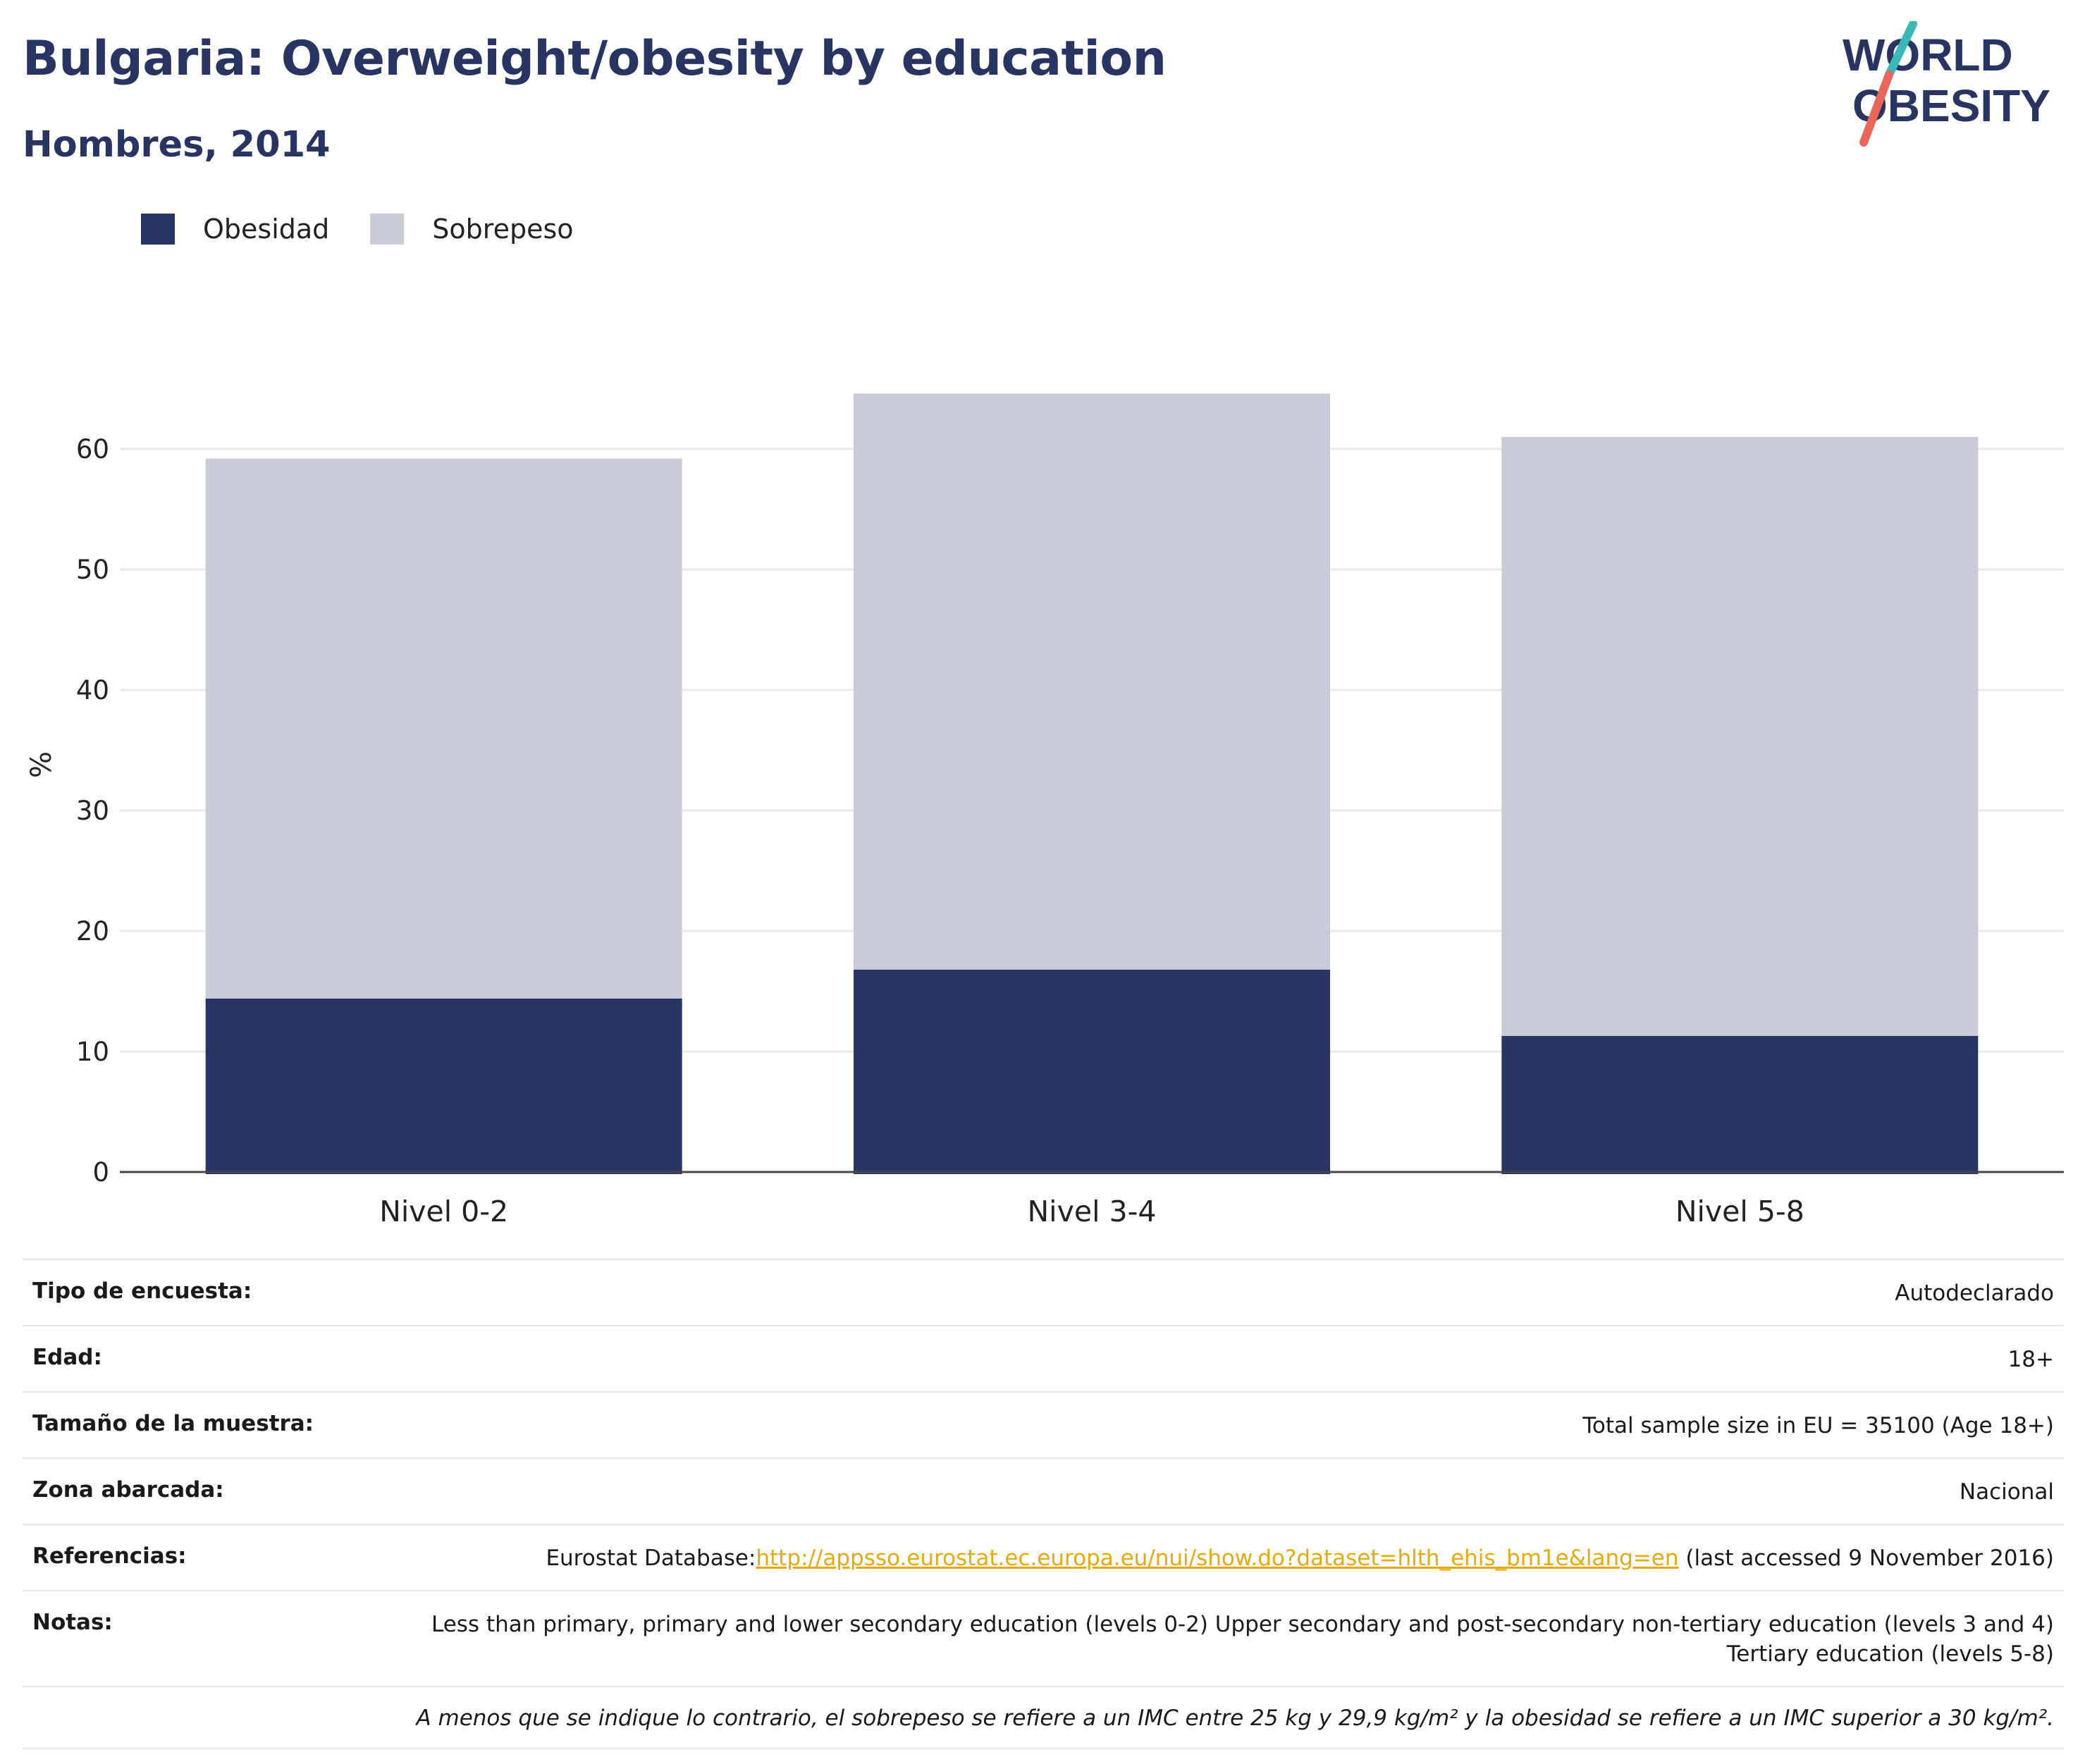 Image resolution: width=2085 pixels, height=1764 pixels. What do you see at coordinates (41, 764) in the screenshot?
I see `y-axis-title: %` at bounding box center [41, 764].